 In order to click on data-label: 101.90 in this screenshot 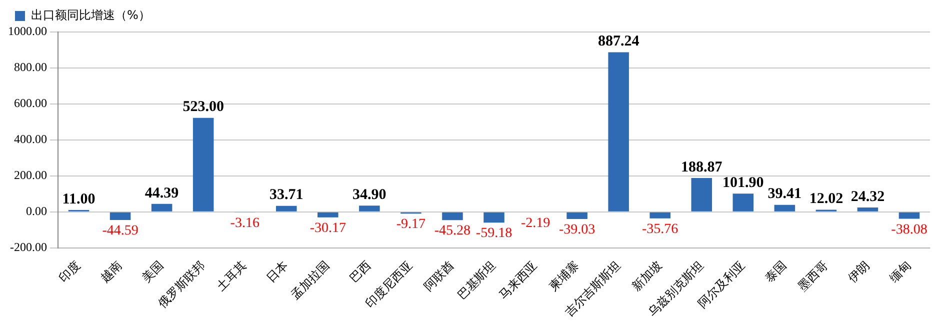, I will do `click(743, 182)`.